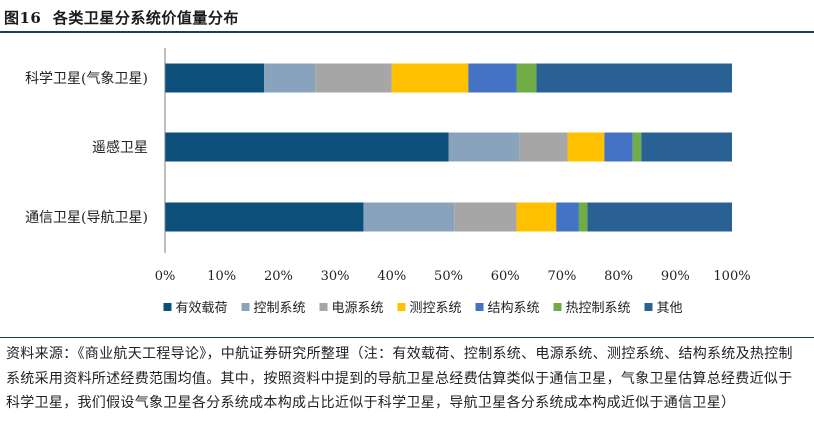 This screenshot has height=448, width=814. Describe the element at coordinates (407, 337) in the screenshot. I see `bottom-rule` at that location.